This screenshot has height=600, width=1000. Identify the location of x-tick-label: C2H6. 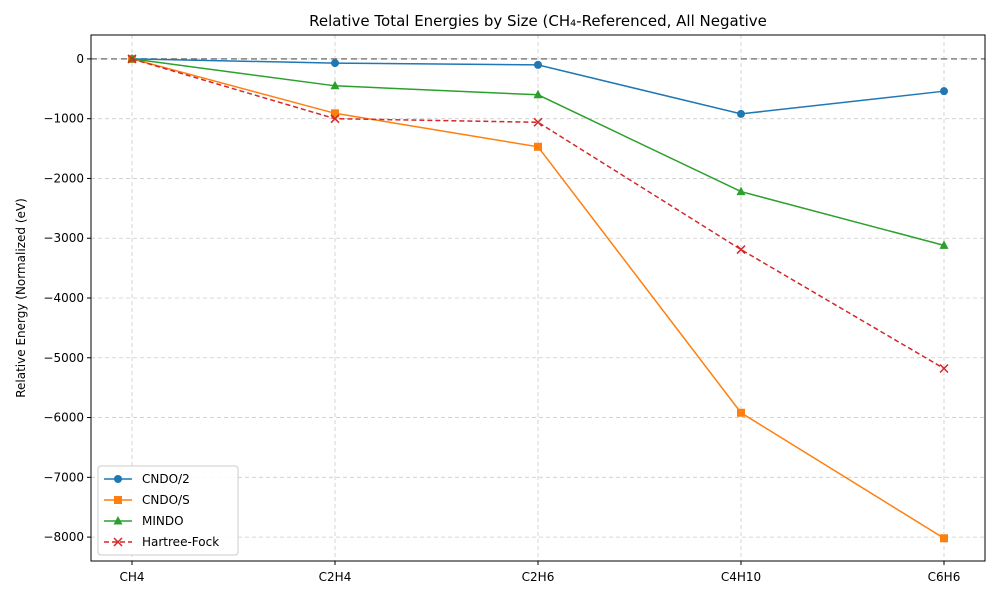
(538, 577).